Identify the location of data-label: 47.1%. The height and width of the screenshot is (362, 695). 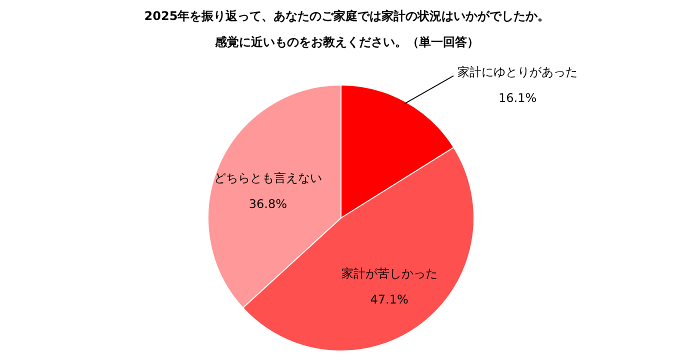
(389, 299).